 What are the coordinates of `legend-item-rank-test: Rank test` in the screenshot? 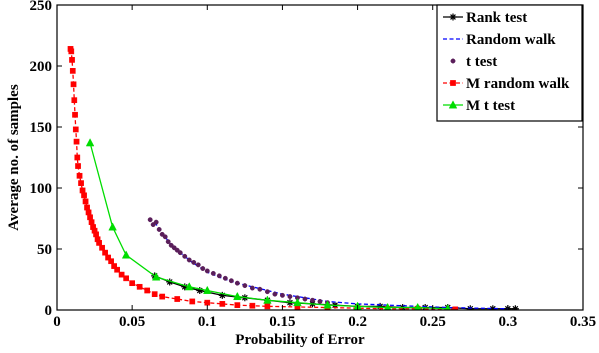 It's located at (485, 18).